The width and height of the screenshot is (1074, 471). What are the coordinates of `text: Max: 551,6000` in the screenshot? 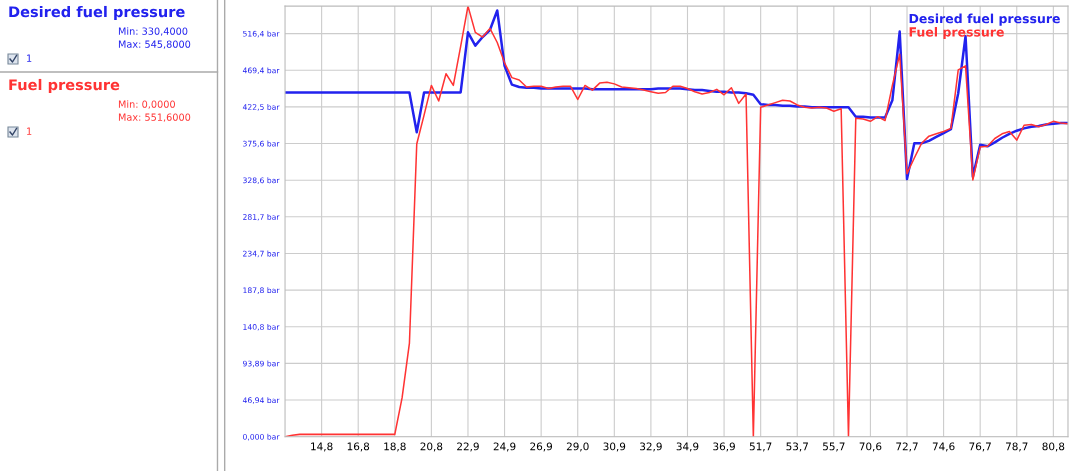 It's located at (154, 117).